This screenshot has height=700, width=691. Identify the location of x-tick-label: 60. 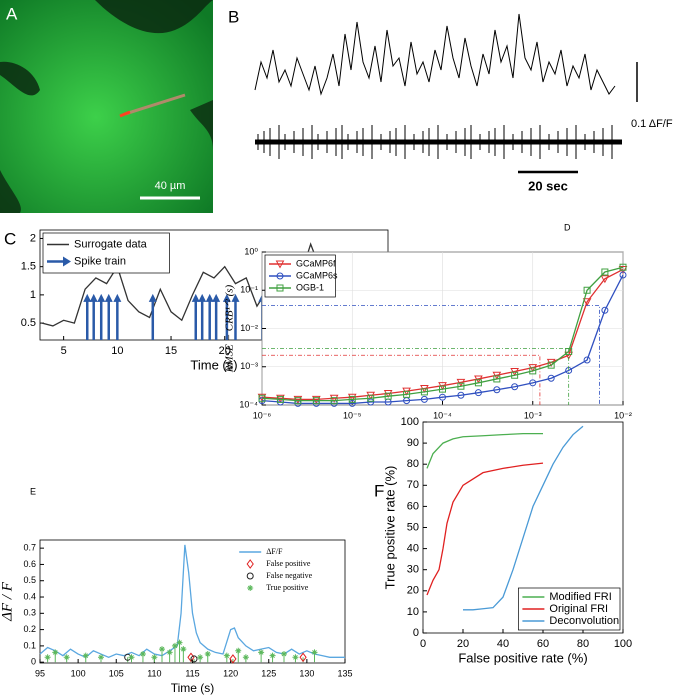
(543, 644).